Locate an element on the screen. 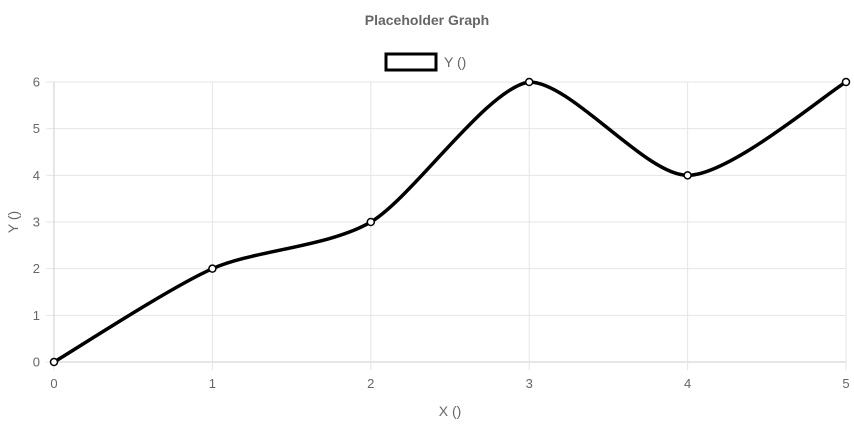 The image size is (854, 427). y-tick-label: 2 is located at coordinates (36, 268).